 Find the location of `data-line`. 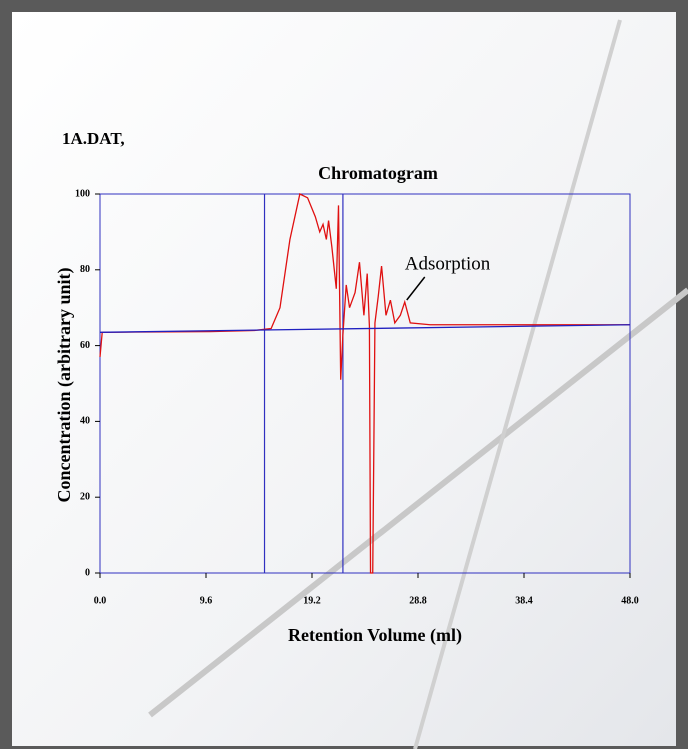

data-line is located at coordinates (365, 328).